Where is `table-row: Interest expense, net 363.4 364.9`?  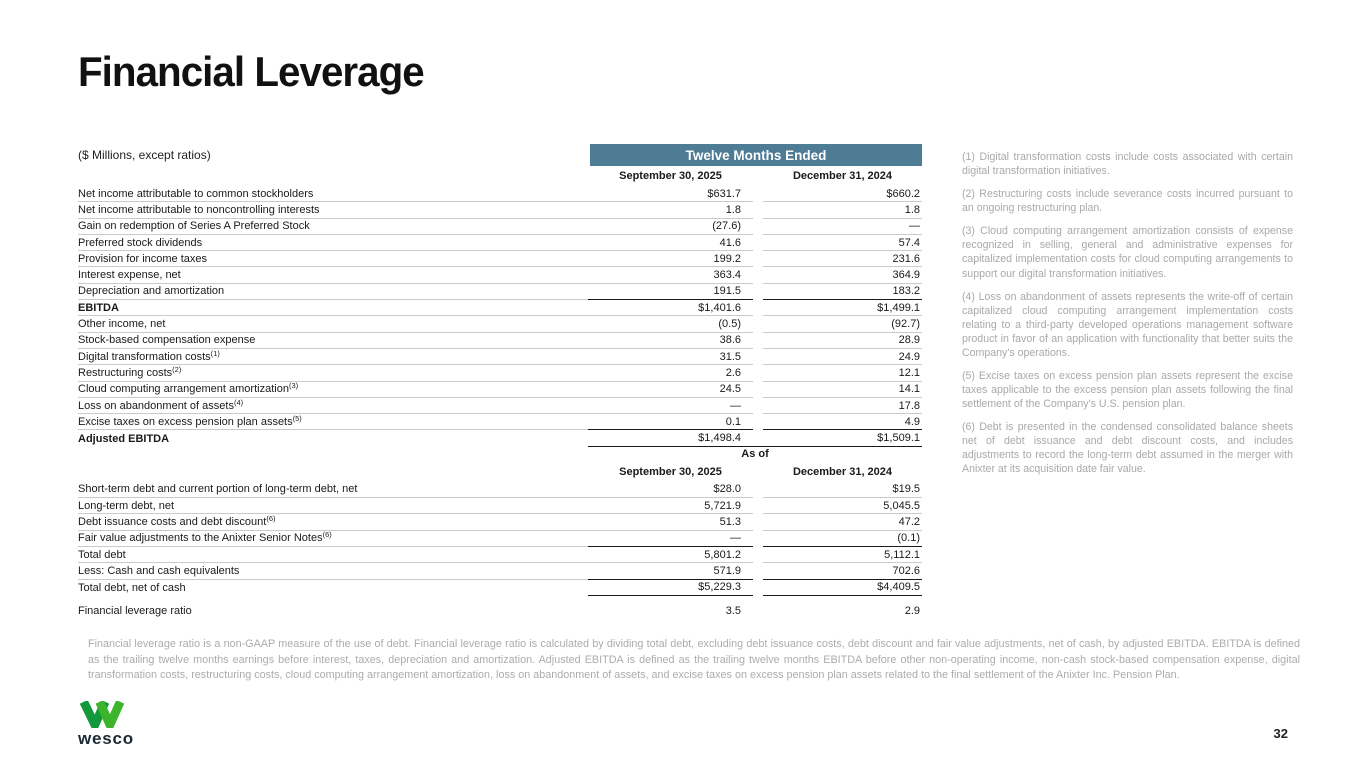
table-row: Interest expense, net 363.4 364.9 is located at coordinates (500, 275).